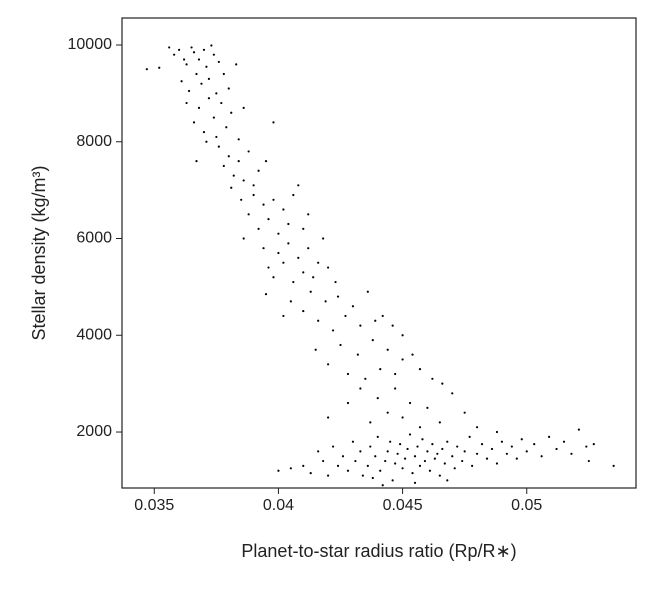 The image size is (664, 591). What do you see at coordinates (39, 252) in the screenshot?
I see `y-axis-label: Stellar density (kg/m³)` at bounding box center [39, 252].